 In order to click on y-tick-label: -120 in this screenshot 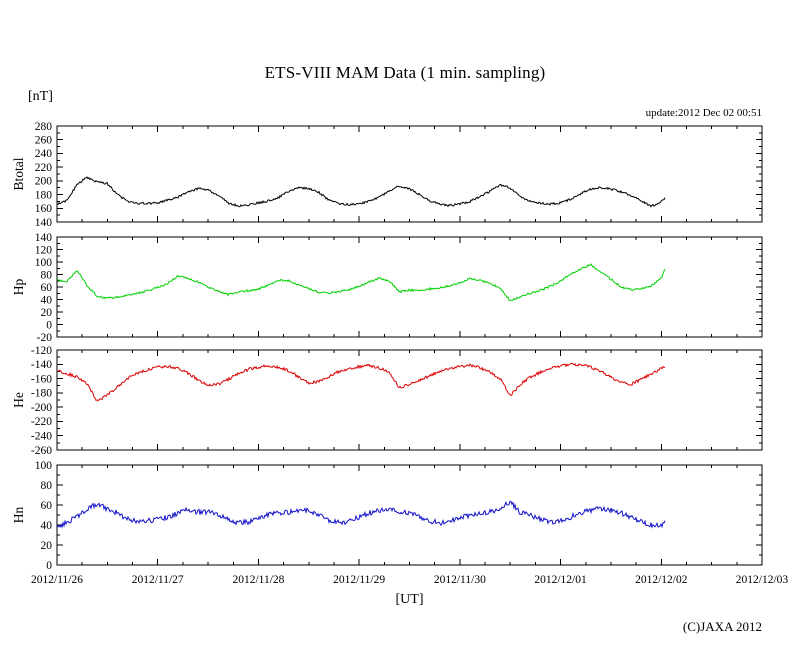, I will do `click(41, 351)`.